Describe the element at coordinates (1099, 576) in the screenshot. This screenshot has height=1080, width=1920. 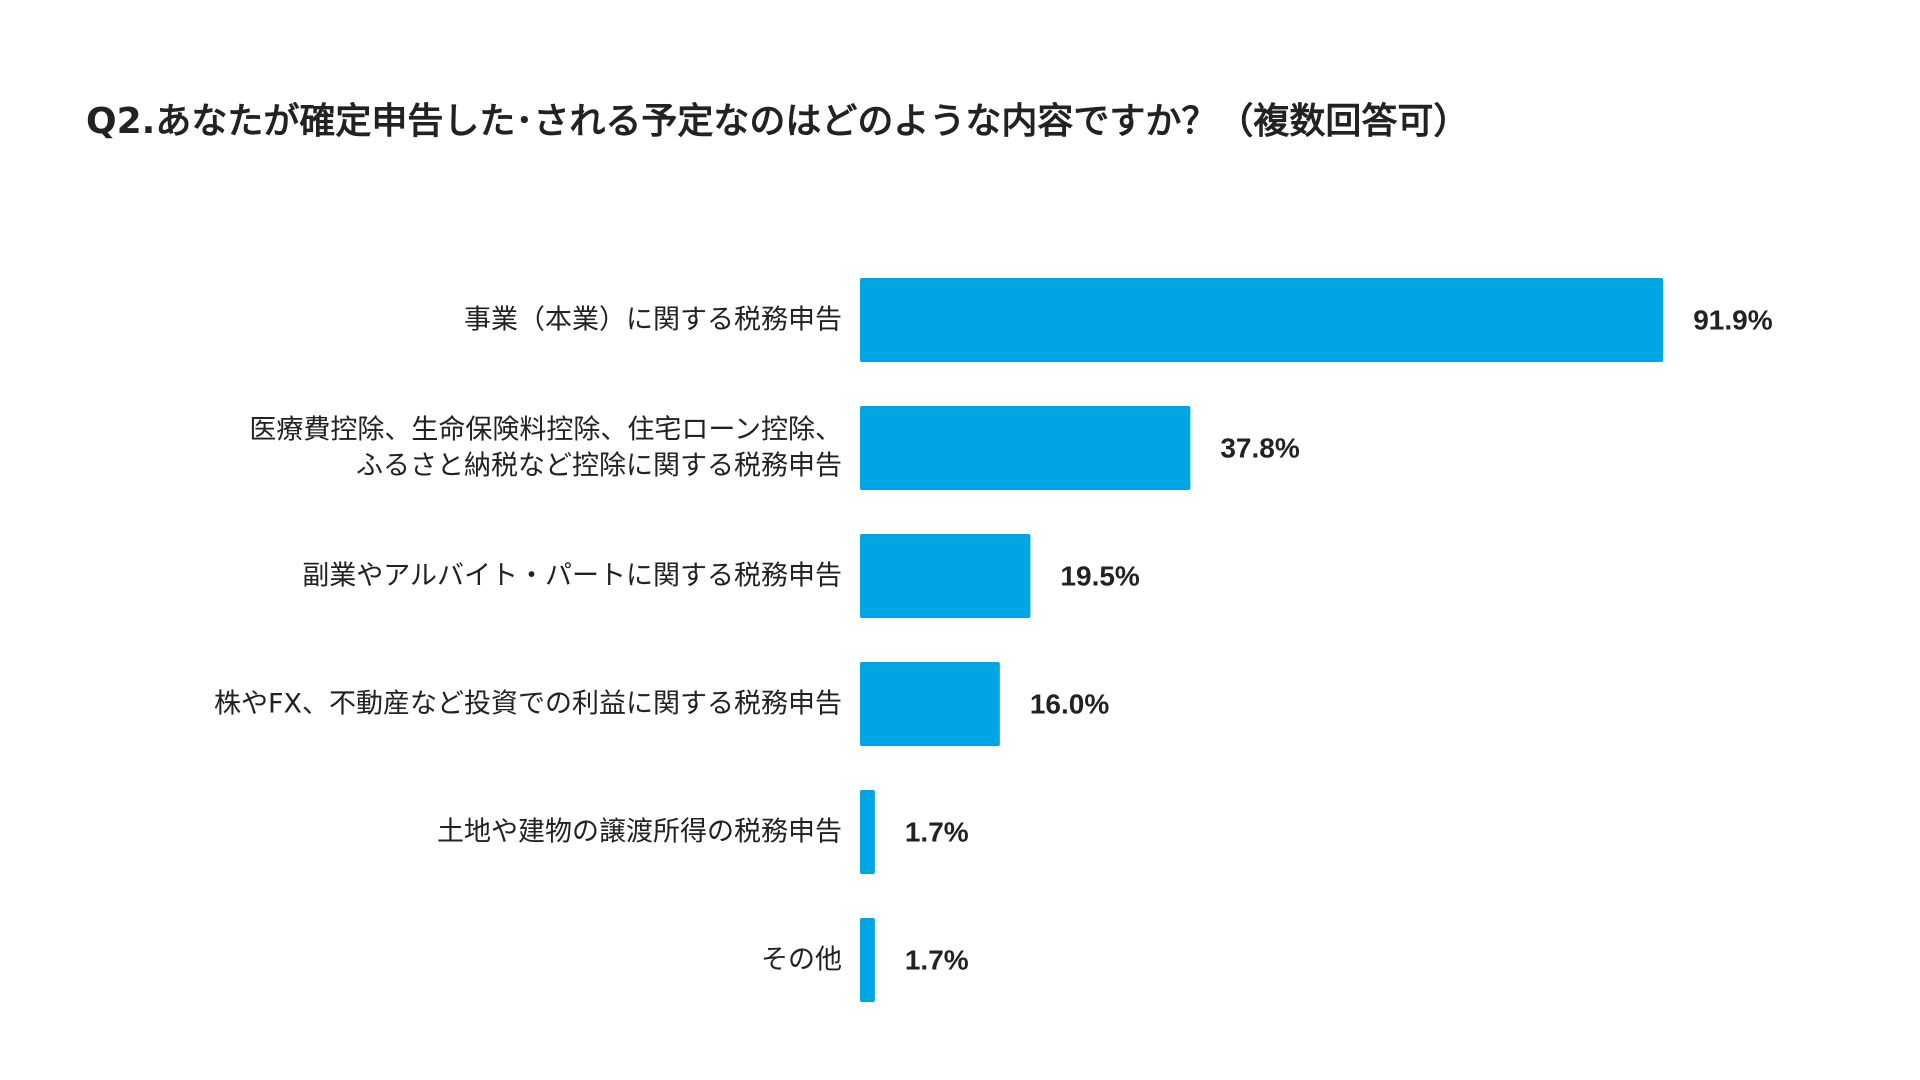
I see `value-label-3: 19.5%` at that location.